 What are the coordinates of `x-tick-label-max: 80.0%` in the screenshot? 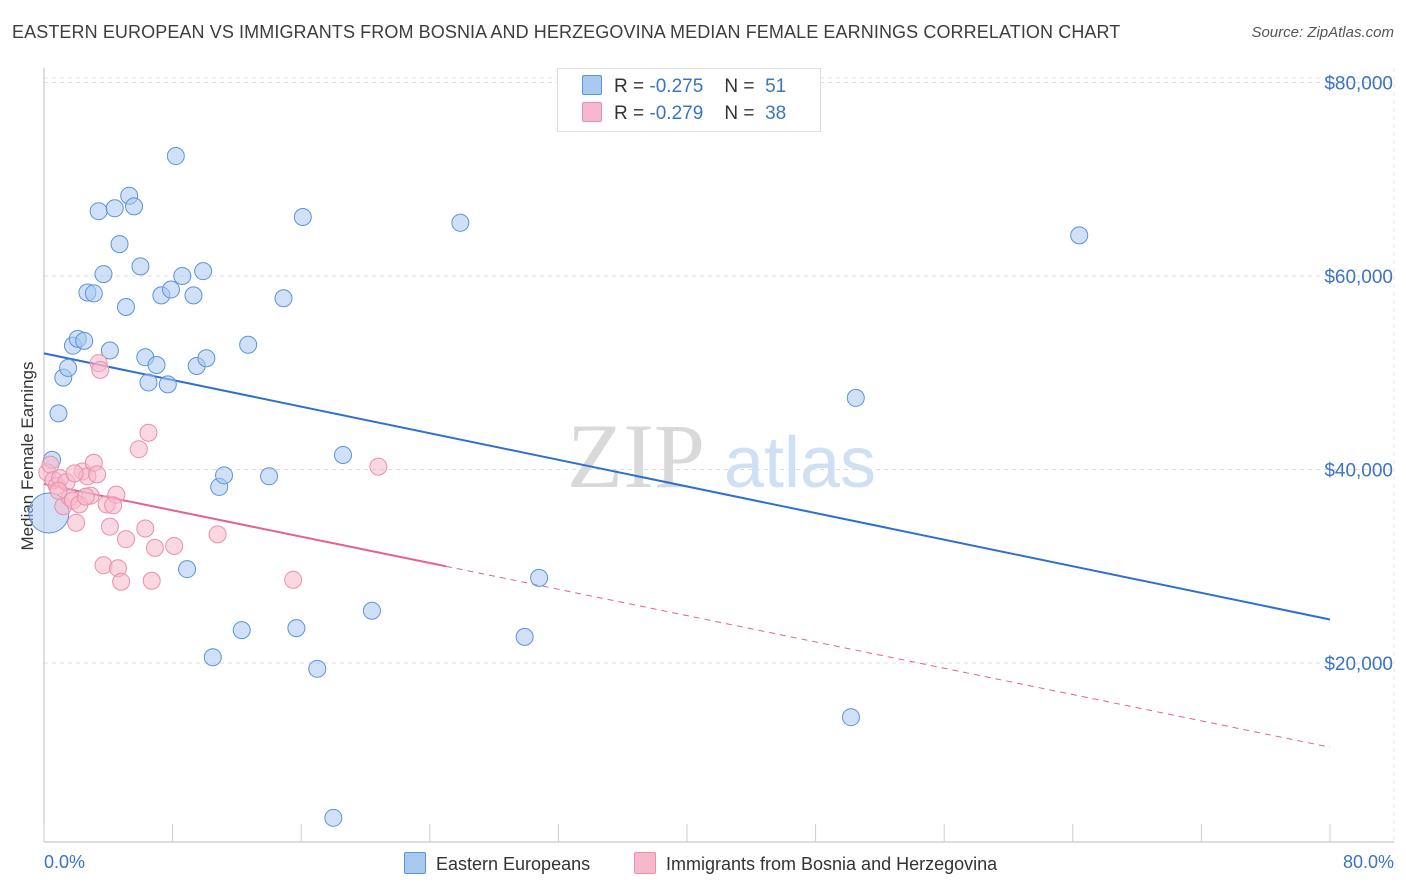 It's located at (1368, 862).